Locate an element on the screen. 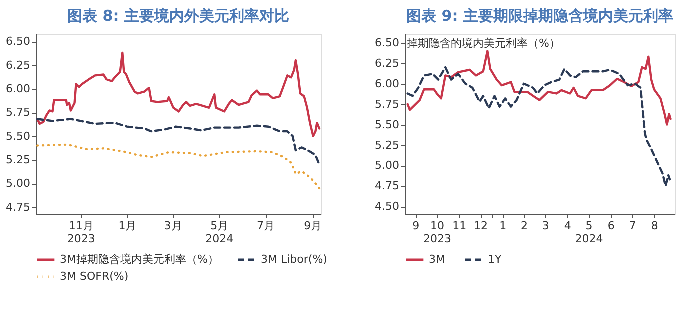 The height and width of the screenshot is (330, 700). x-tick-label: 3月 is located at coordinates (173, 226).